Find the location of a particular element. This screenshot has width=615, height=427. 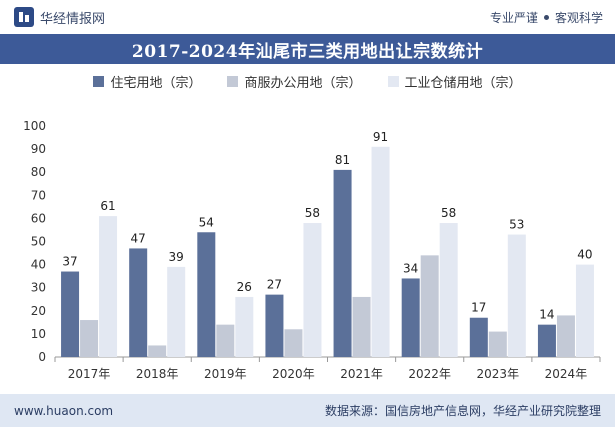

data-label: 39 is located at coordinates (176, 257).